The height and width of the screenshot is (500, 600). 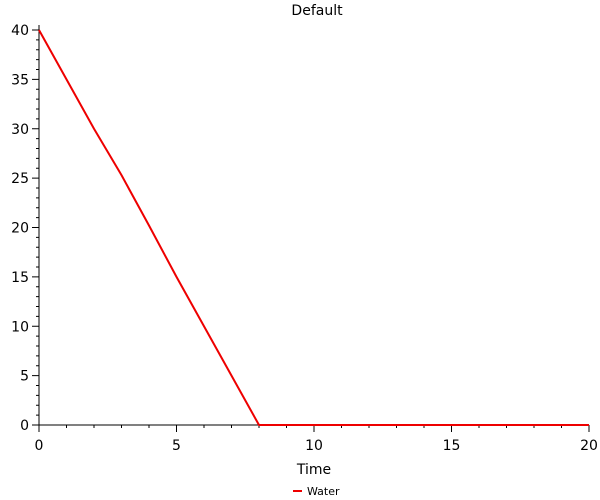 I want to click on y-tick-label: 15, so click(x=20, y=278).